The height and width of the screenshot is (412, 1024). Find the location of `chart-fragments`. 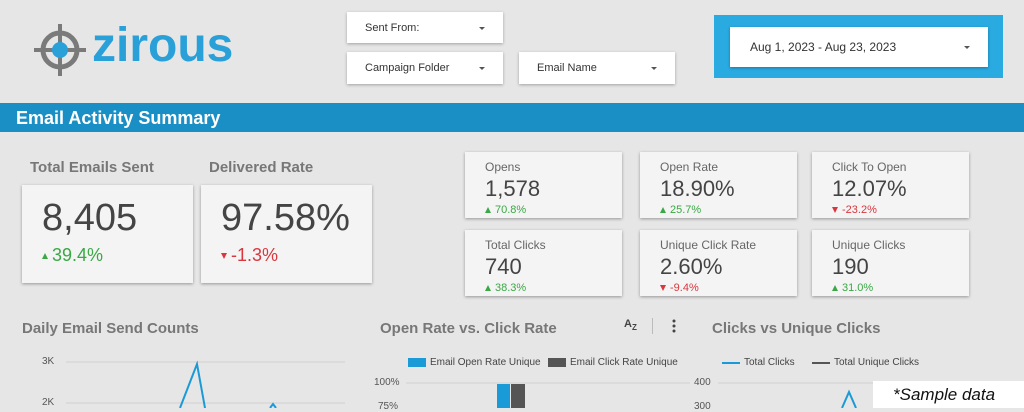

chart-fragments is located at coordinates (538, 384).